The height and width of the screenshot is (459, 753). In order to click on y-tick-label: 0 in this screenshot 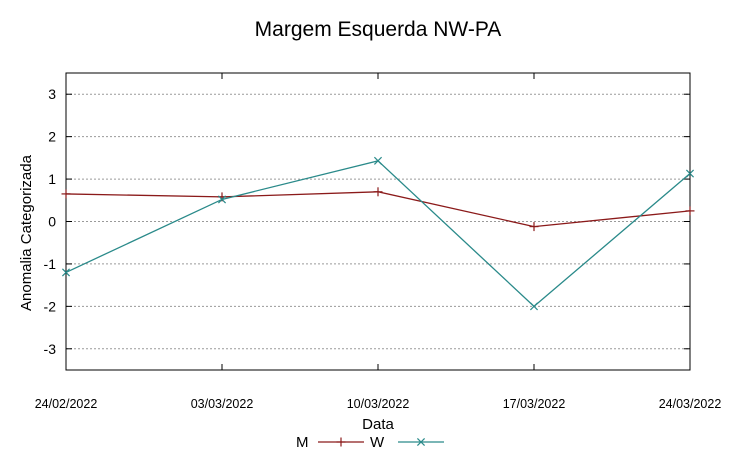, I will do `click(52, 222)`.